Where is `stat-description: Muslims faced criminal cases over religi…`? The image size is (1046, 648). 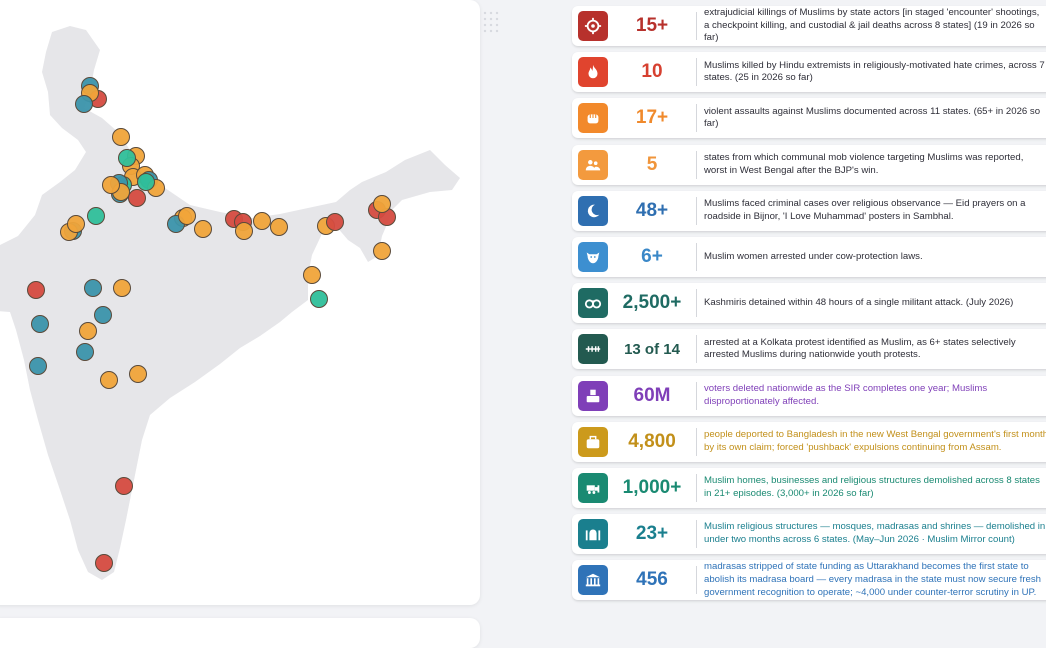 stat-description: Muslims faced criminal cases over religi… is located at coordinates (865, 210).